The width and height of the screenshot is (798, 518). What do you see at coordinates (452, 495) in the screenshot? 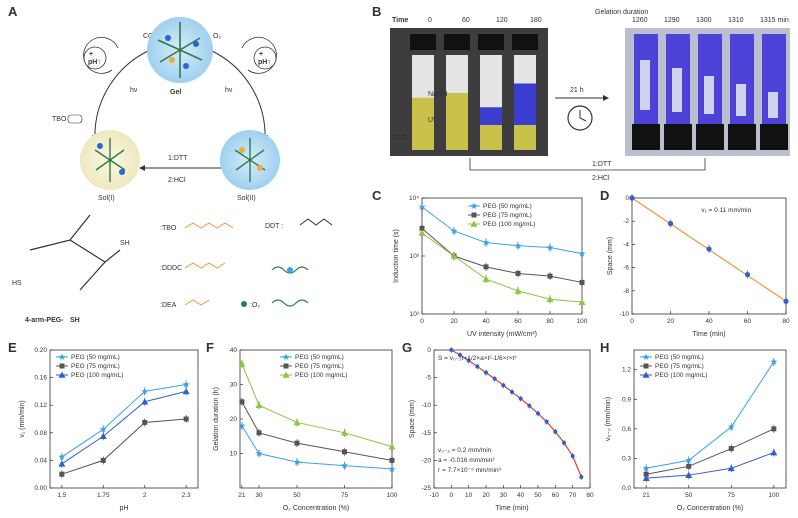
I see `x-tick-label: 0` at bounding box center [452, 495].